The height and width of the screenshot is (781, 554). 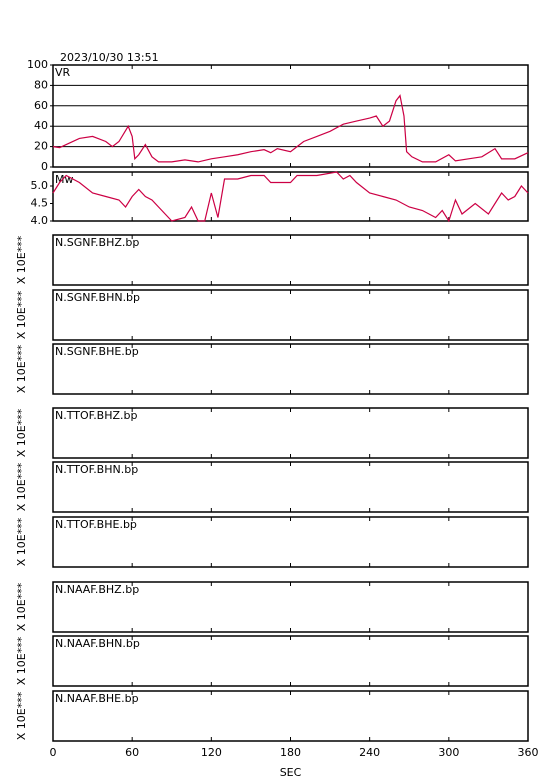 What do you see at coordinates (44, 166) in the screenshot?
I see `y-tick-label: 0` at bounding box center [44, 166].